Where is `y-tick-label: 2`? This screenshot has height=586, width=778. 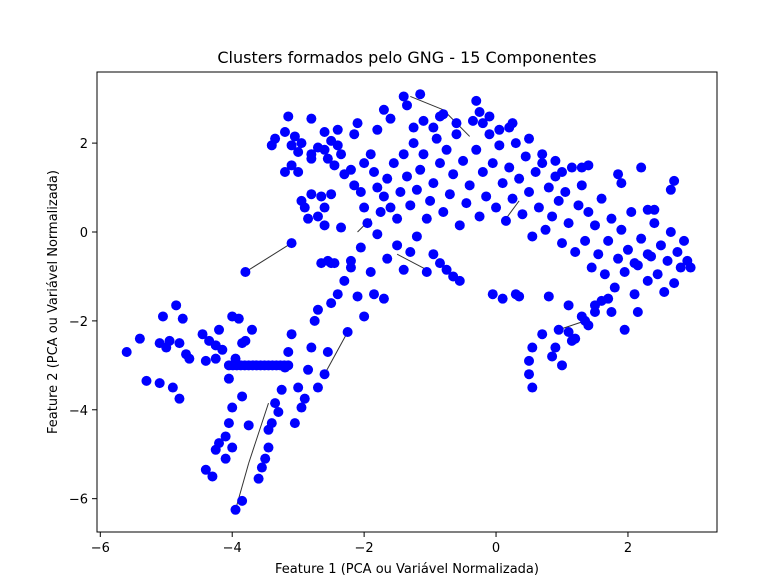
y-tick-label: 2 is located at coordinates (84, 144).